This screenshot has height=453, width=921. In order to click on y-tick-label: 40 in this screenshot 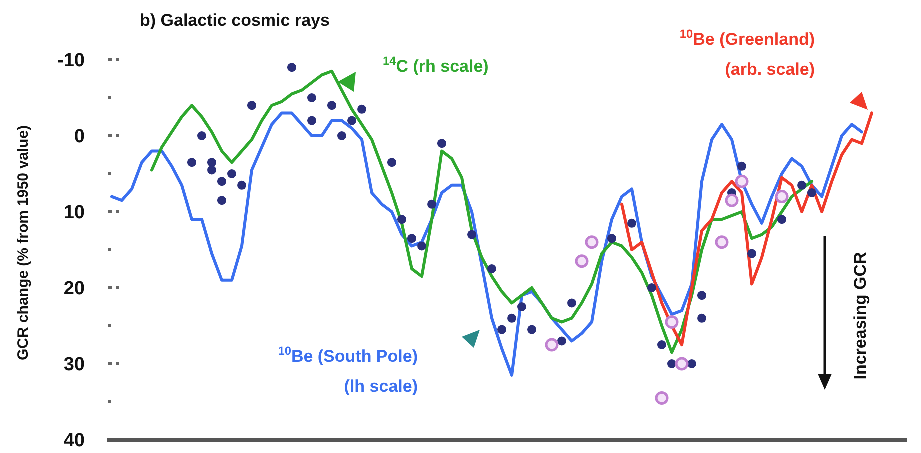, I will do `click(74, 441)`.